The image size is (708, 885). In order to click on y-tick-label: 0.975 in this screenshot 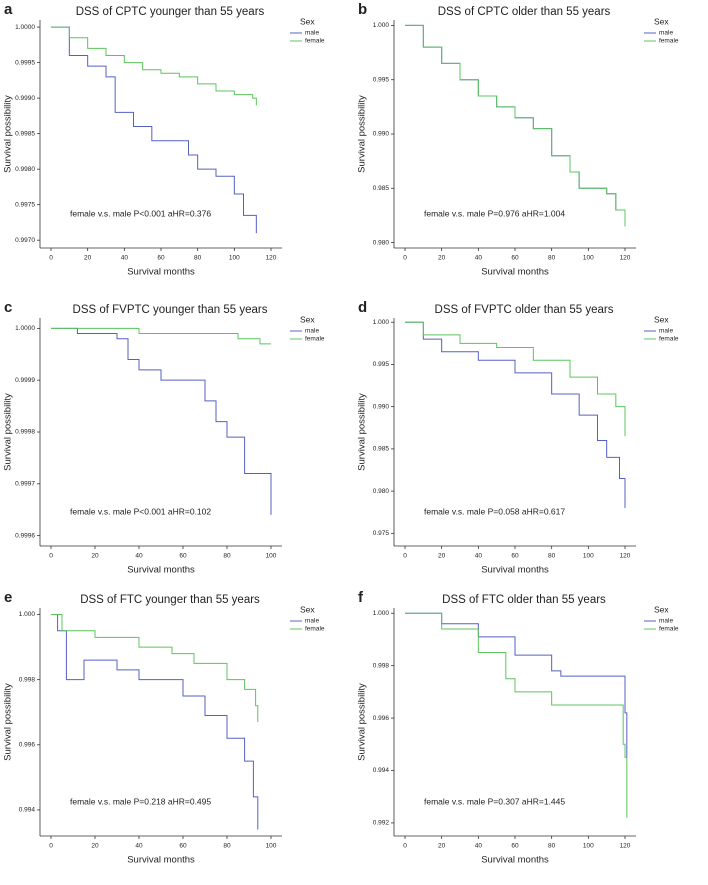, I will do `click(381, 533)`.